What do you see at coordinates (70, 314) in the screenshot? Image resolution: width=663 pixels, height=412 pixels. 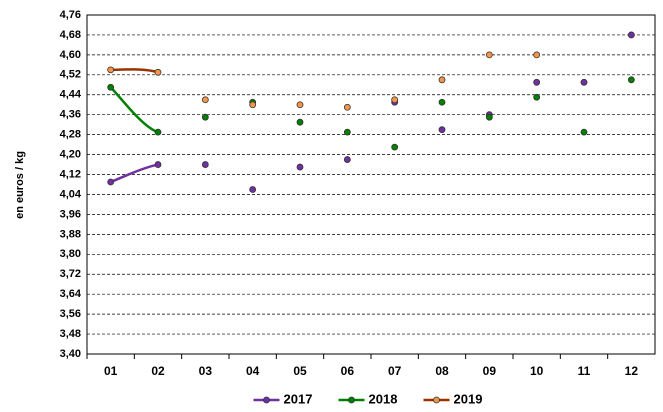 I see `y-tick-label: 3,56` at bounding box center [70, 314].